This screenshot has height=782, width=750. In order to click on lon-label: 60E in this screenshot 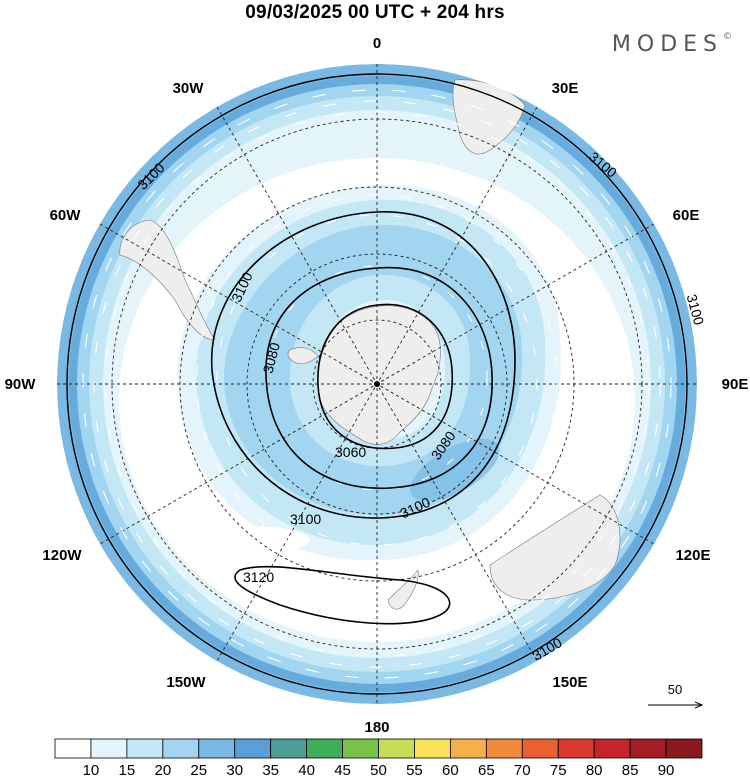, I will do `click(686, 215)`.